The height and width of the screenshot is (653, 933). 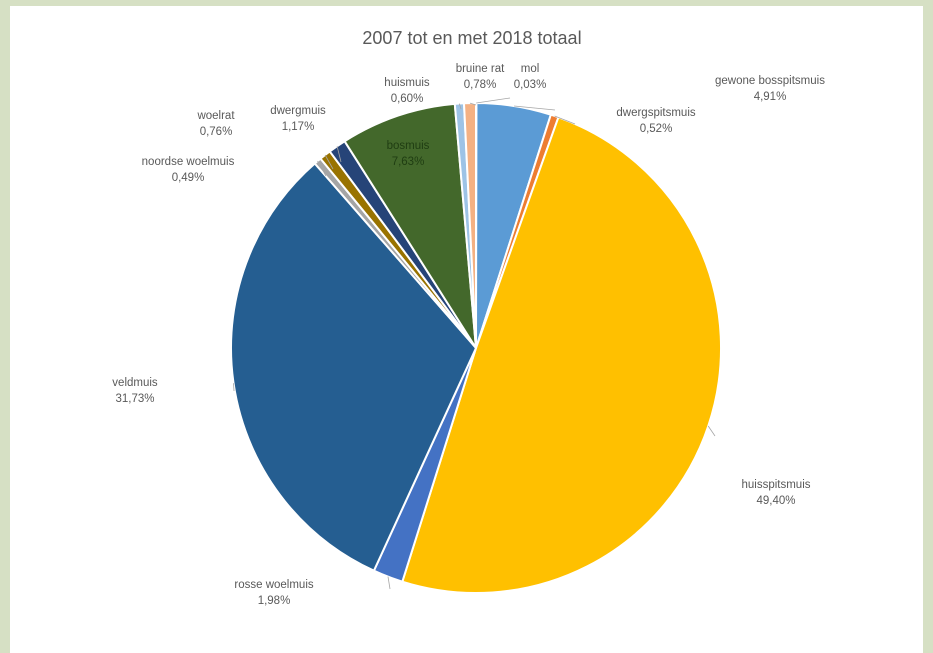 I want to click on pie-slice-bosmuis, so click(x=410, y=225).